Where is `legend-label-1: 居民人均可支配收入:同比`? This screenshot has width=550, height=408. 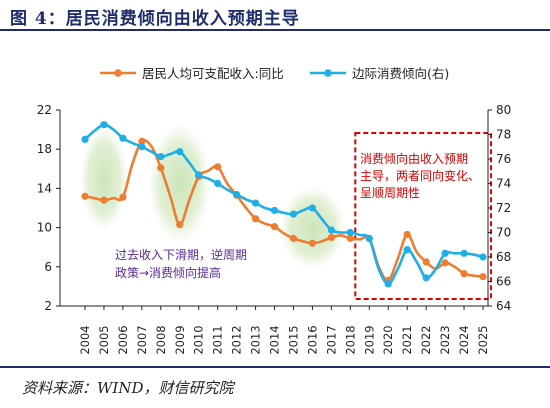 legend-label-1: 居民人均可支配收入:同比 is located at coordinates (213, 73).